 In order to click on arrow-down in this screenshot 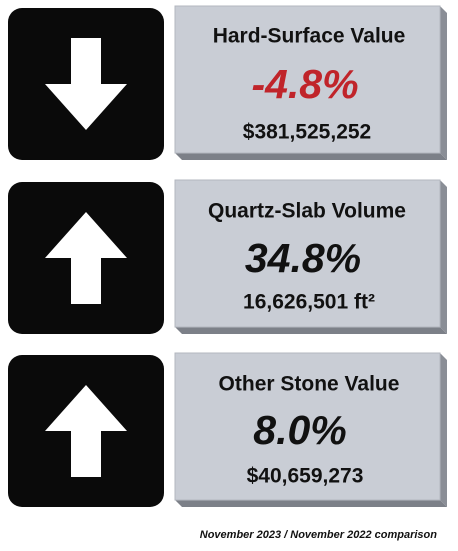, I will do `click(86, 84)`.